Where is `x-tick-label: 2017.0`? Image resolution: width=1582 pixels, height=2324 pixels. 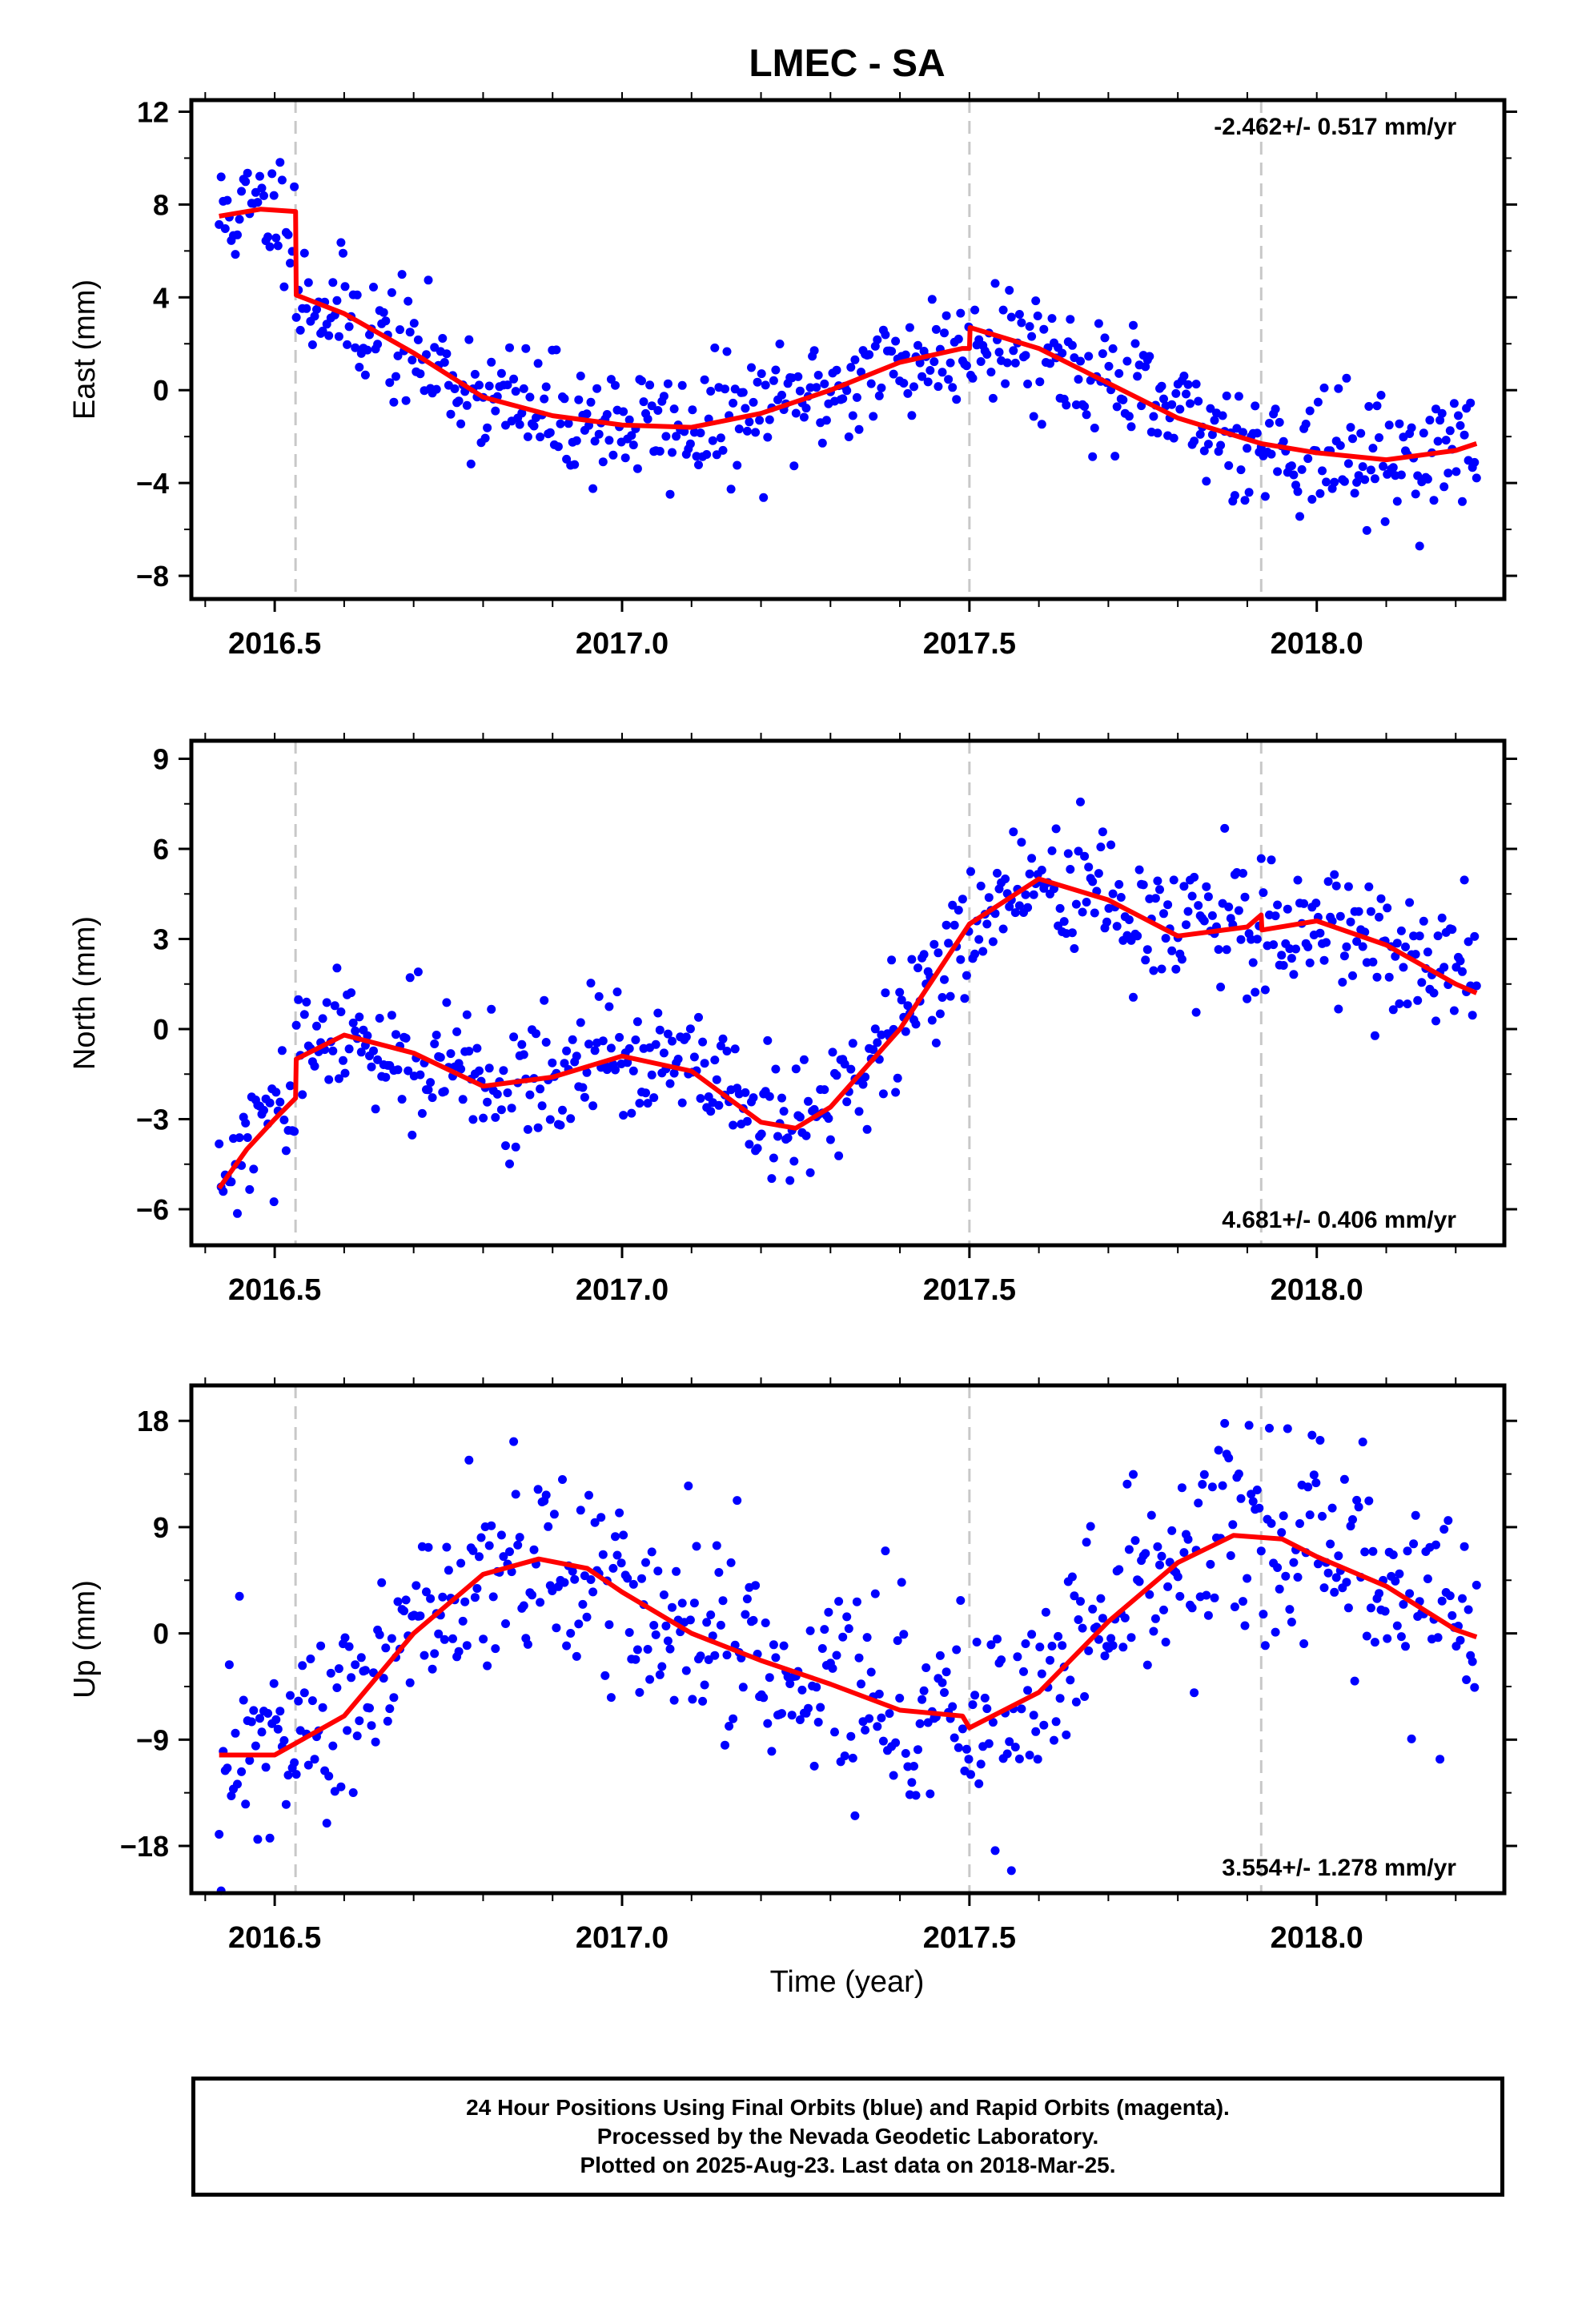
x-tick-label: 2017.0 is located at coordinates (622, 1290).